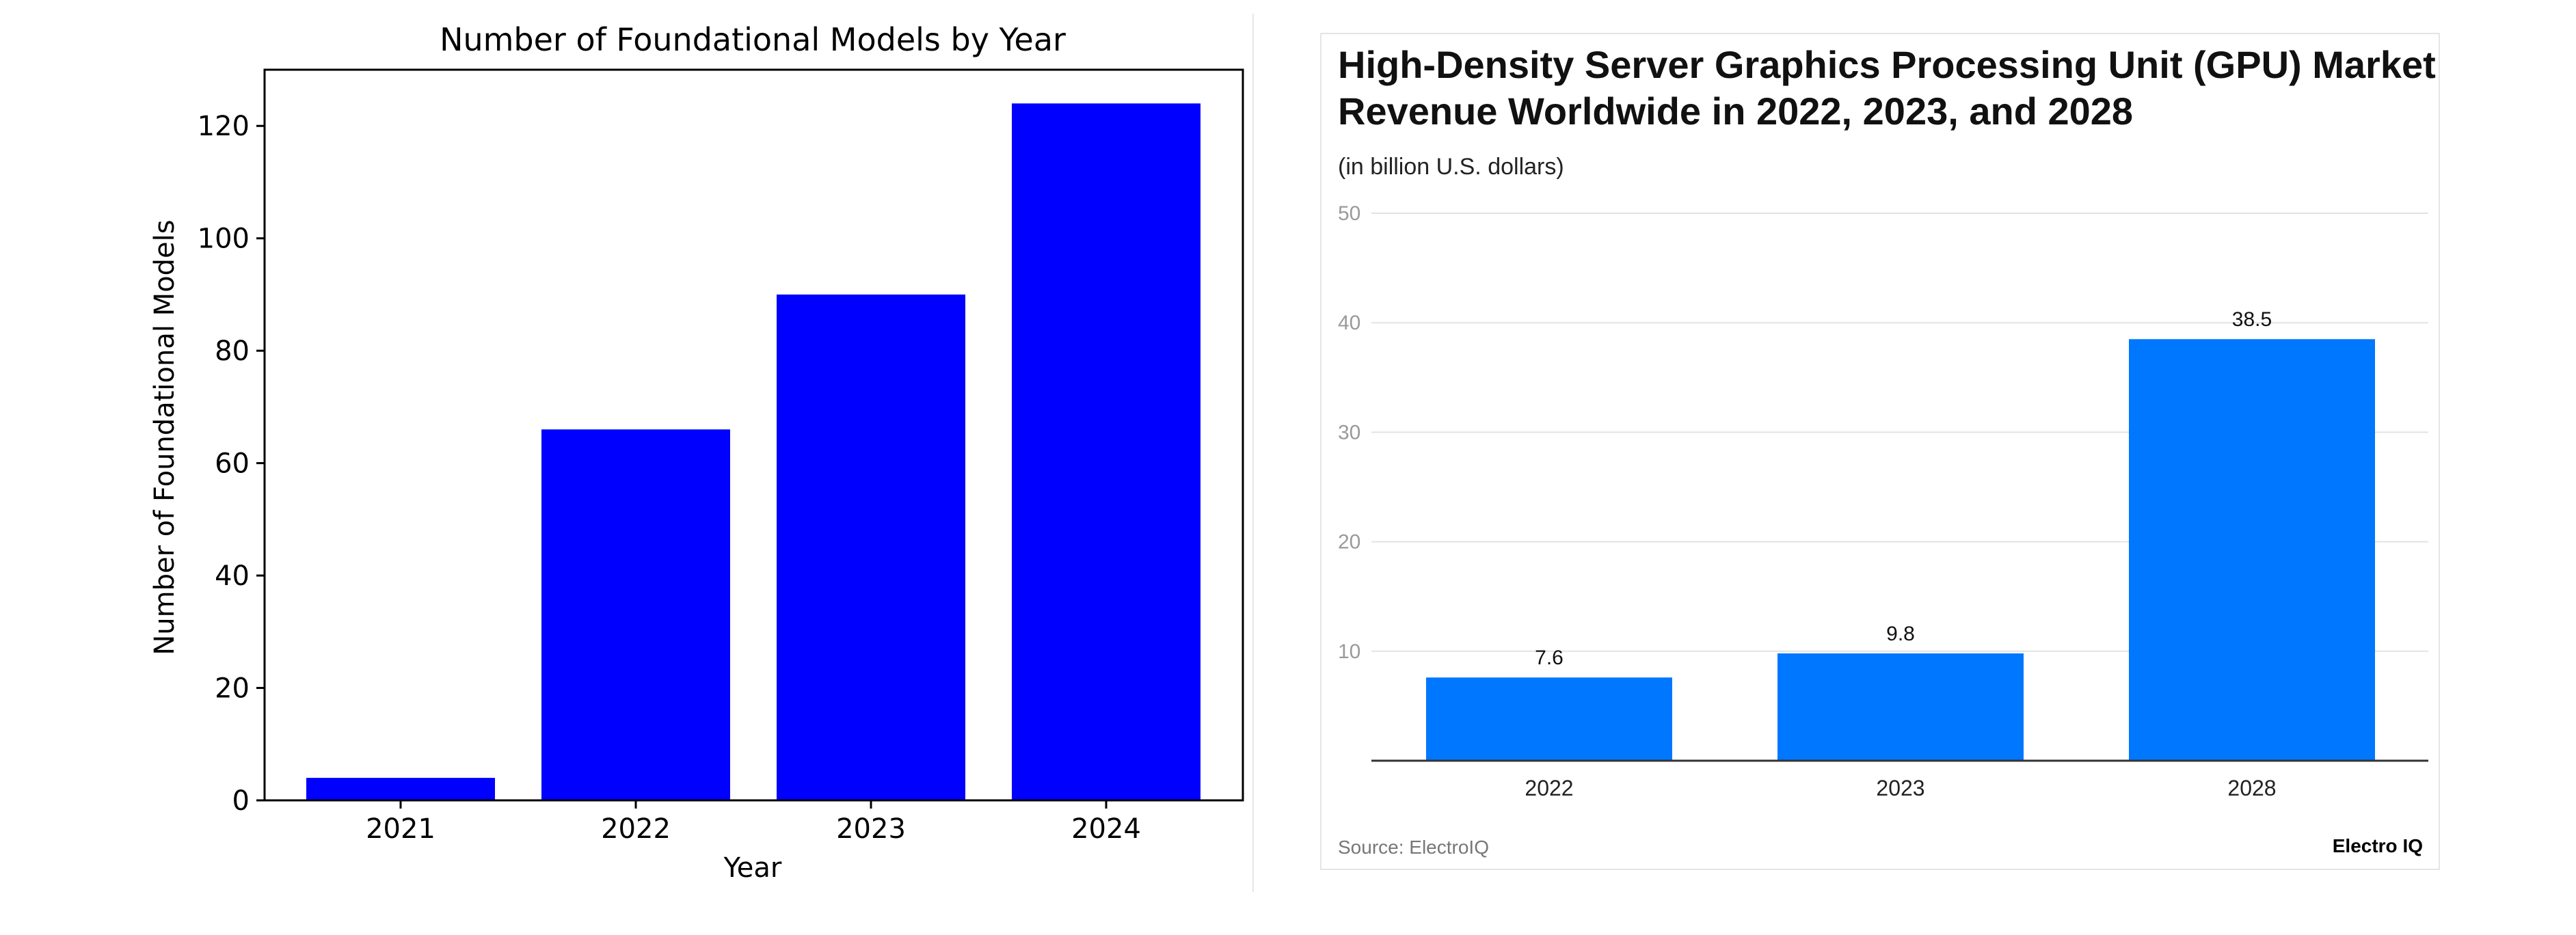 The width and height of the screenshot is (2576, 935). Describe the element at coordinates (1549, 719) in the screenshot. I see `right-bar-2022` at that location.